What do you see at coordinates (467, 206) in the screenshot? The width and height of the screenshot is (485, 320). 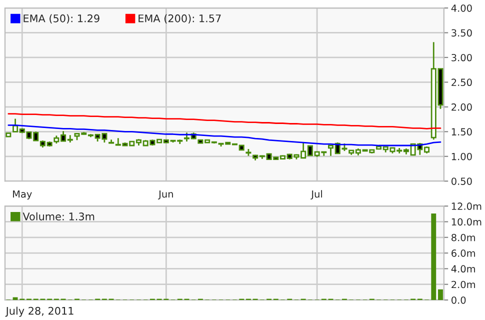 I see `y-tick-label: 12.0m` at bounding box center [467, 206].